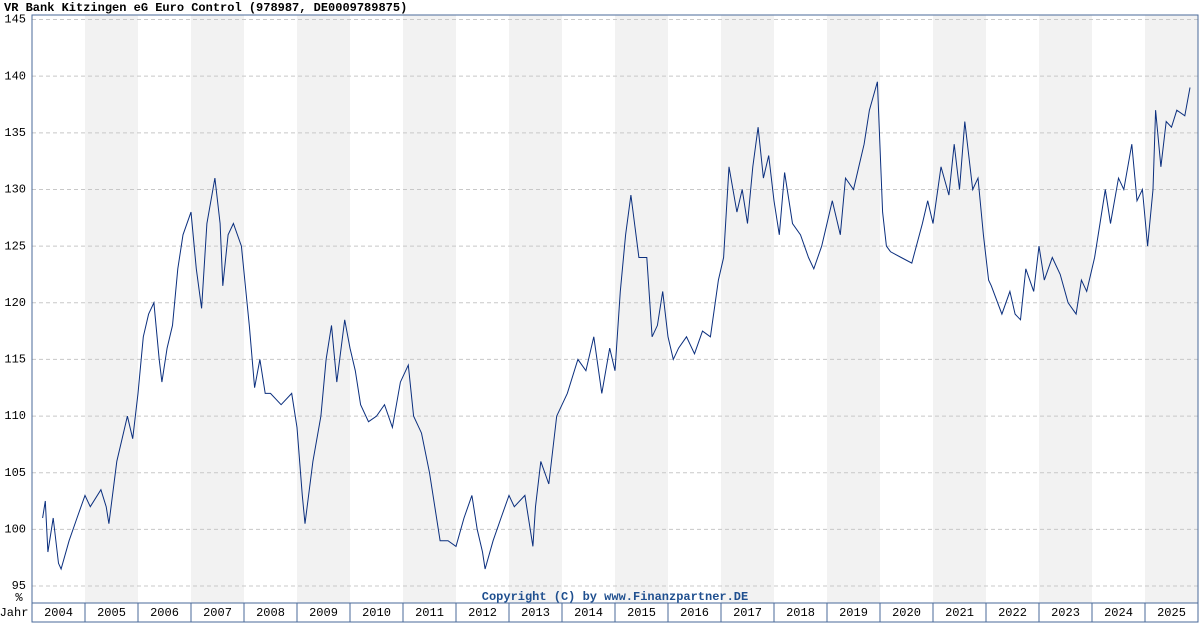 This screenshot has height=630, width=1200. What do you see at coordinates (19, 598) in the screenshot?
I see `y-unit: %` at bounding box center [19, 598].